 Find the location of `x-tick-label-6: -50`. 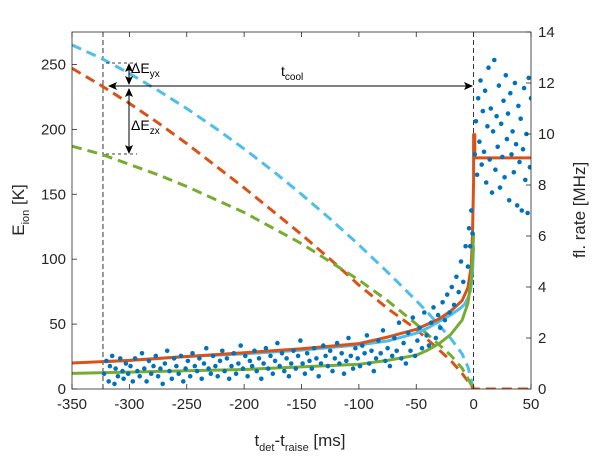

x-tick-label-6: -50 is located at coordinates (416, 404).